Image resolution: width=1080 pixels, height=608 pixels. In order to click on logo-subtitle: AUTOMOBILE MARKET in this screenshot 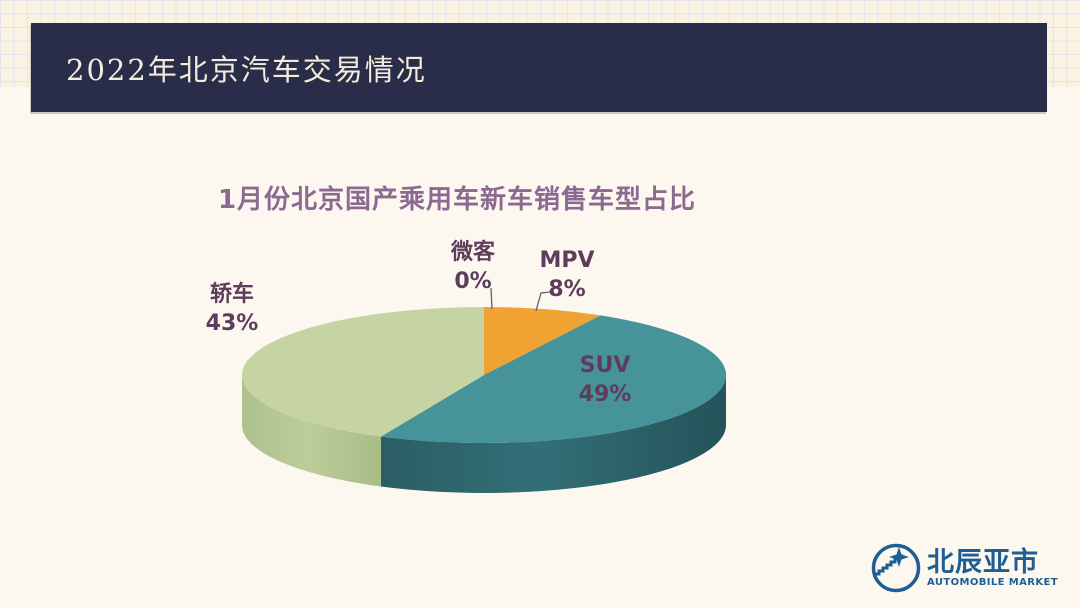, I will do `click(992, 582)`.